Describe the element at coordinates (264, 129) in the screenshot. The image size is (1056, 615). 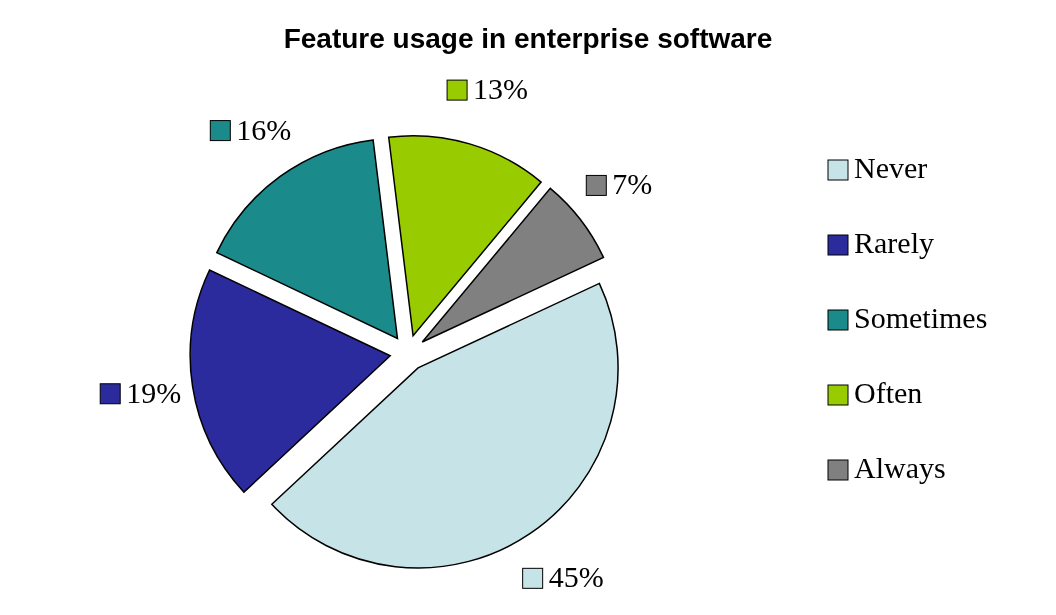
I see `data-label: 16%` at that location.